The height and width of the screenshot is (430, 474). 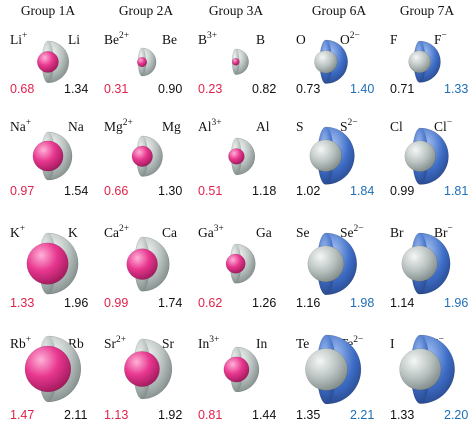 I want to click on species-label-left: F, so click(x=394, y=40).